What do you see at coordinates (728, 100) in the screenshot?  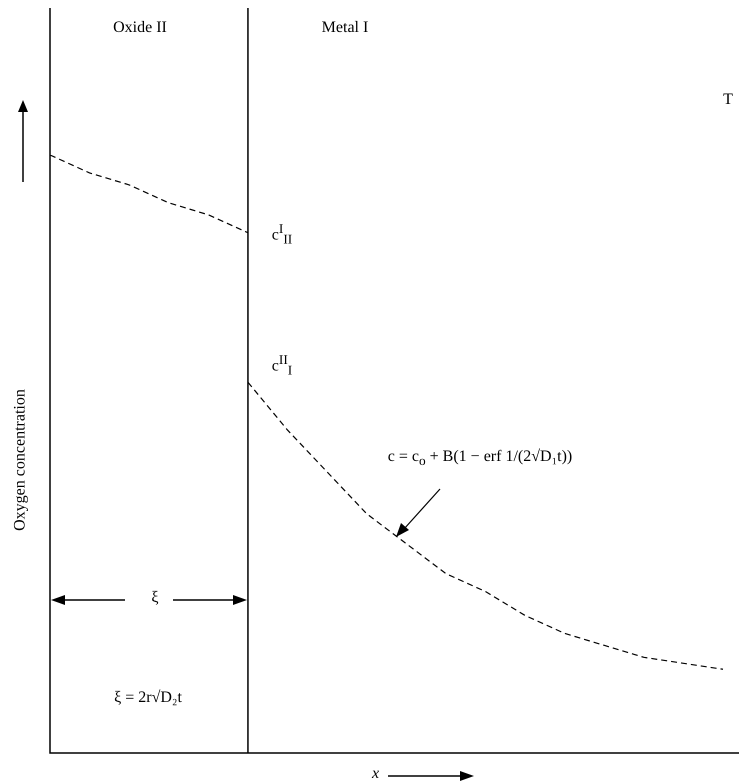 I see `text: T` at bounding box center [728, 100].